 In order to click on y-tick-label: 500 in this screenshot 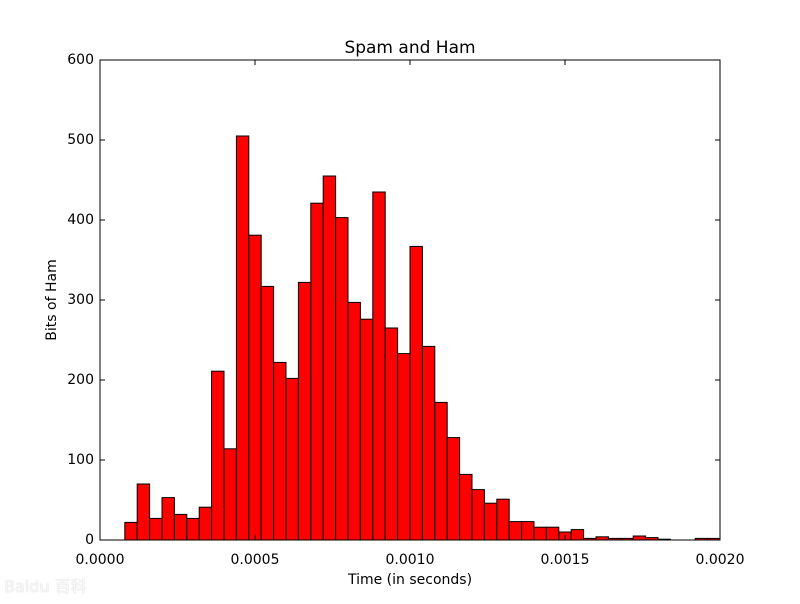, I will do `click(80, 140)`.